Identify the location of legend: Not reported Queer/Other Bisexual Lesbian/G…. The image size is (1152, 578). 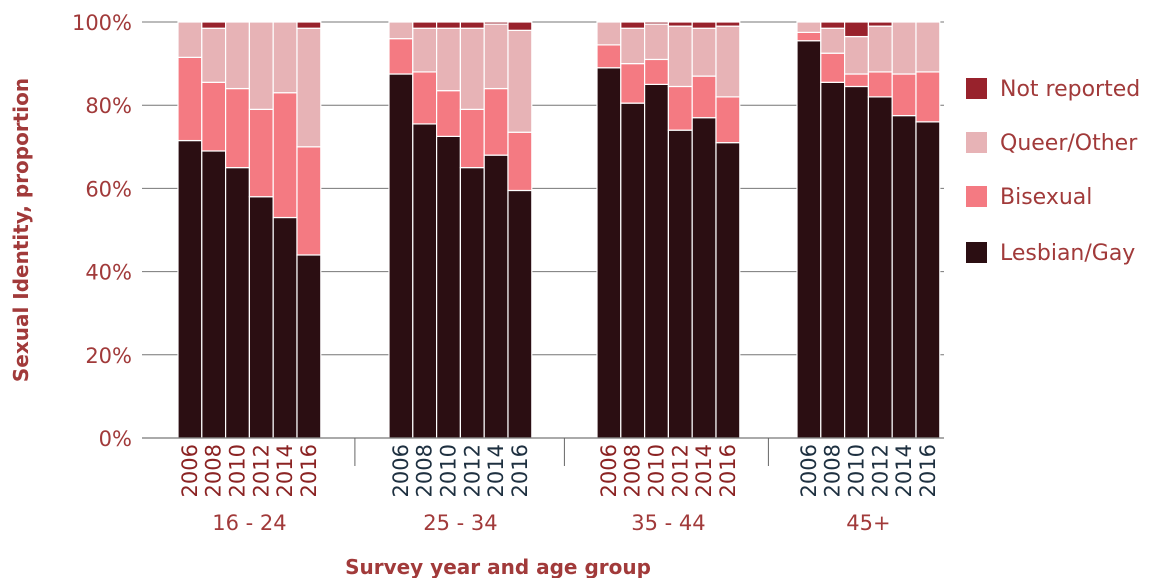
(1053, 171).